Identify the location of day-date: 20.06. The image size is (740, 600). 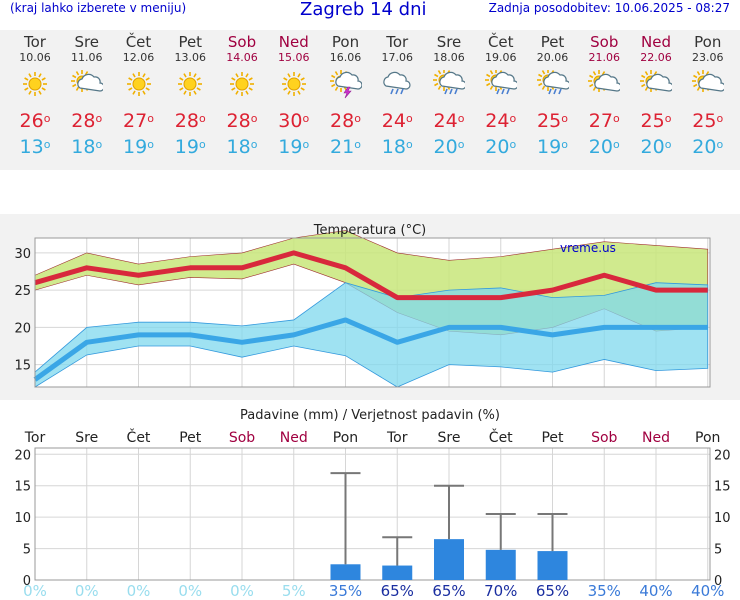
(552, 57).